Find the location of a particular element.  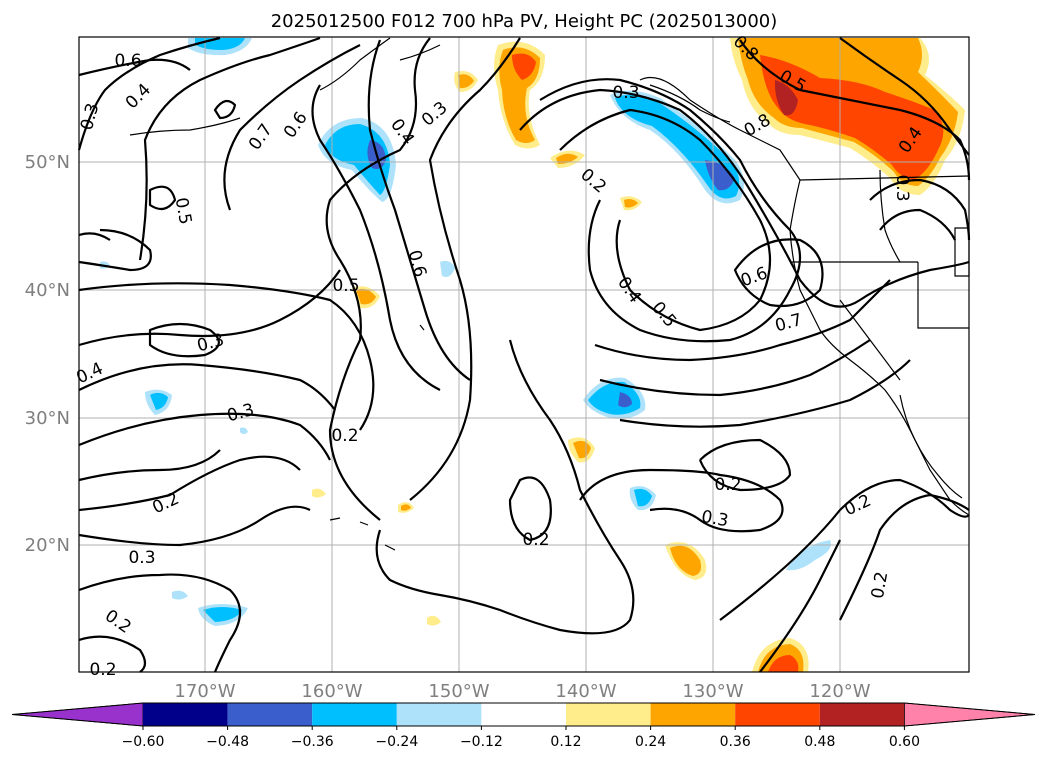

lon-label-170w: 170°W is located at coordinates (204, 691).